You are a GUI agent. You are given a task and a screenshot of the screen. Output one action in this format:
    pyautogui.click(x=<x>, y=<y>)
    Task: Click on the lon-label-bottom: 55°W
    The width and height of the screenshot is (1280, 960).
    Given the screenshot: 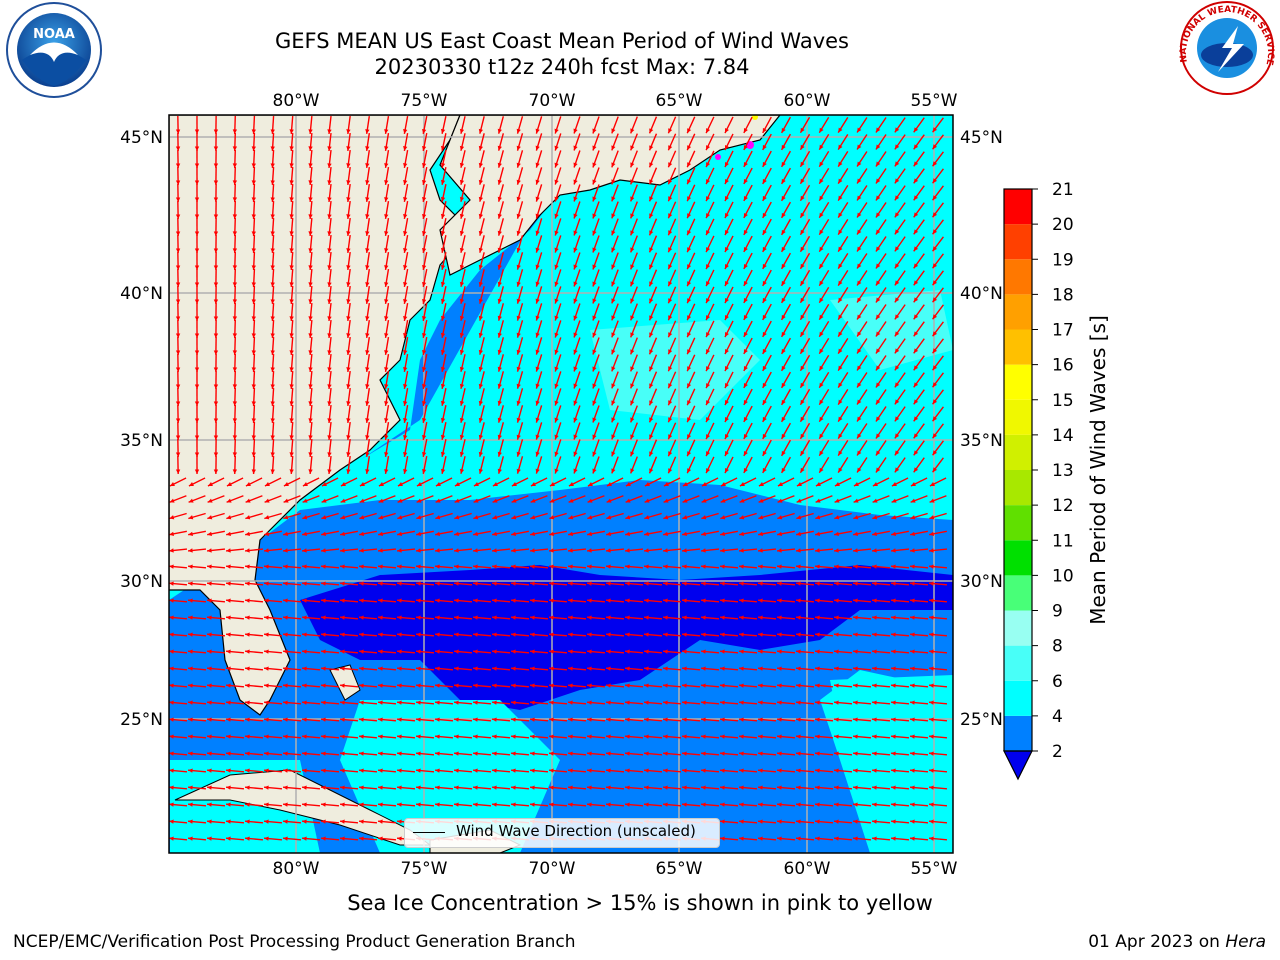 What is the action you would take?
    pyautogui.click(x=934, y=869)
    